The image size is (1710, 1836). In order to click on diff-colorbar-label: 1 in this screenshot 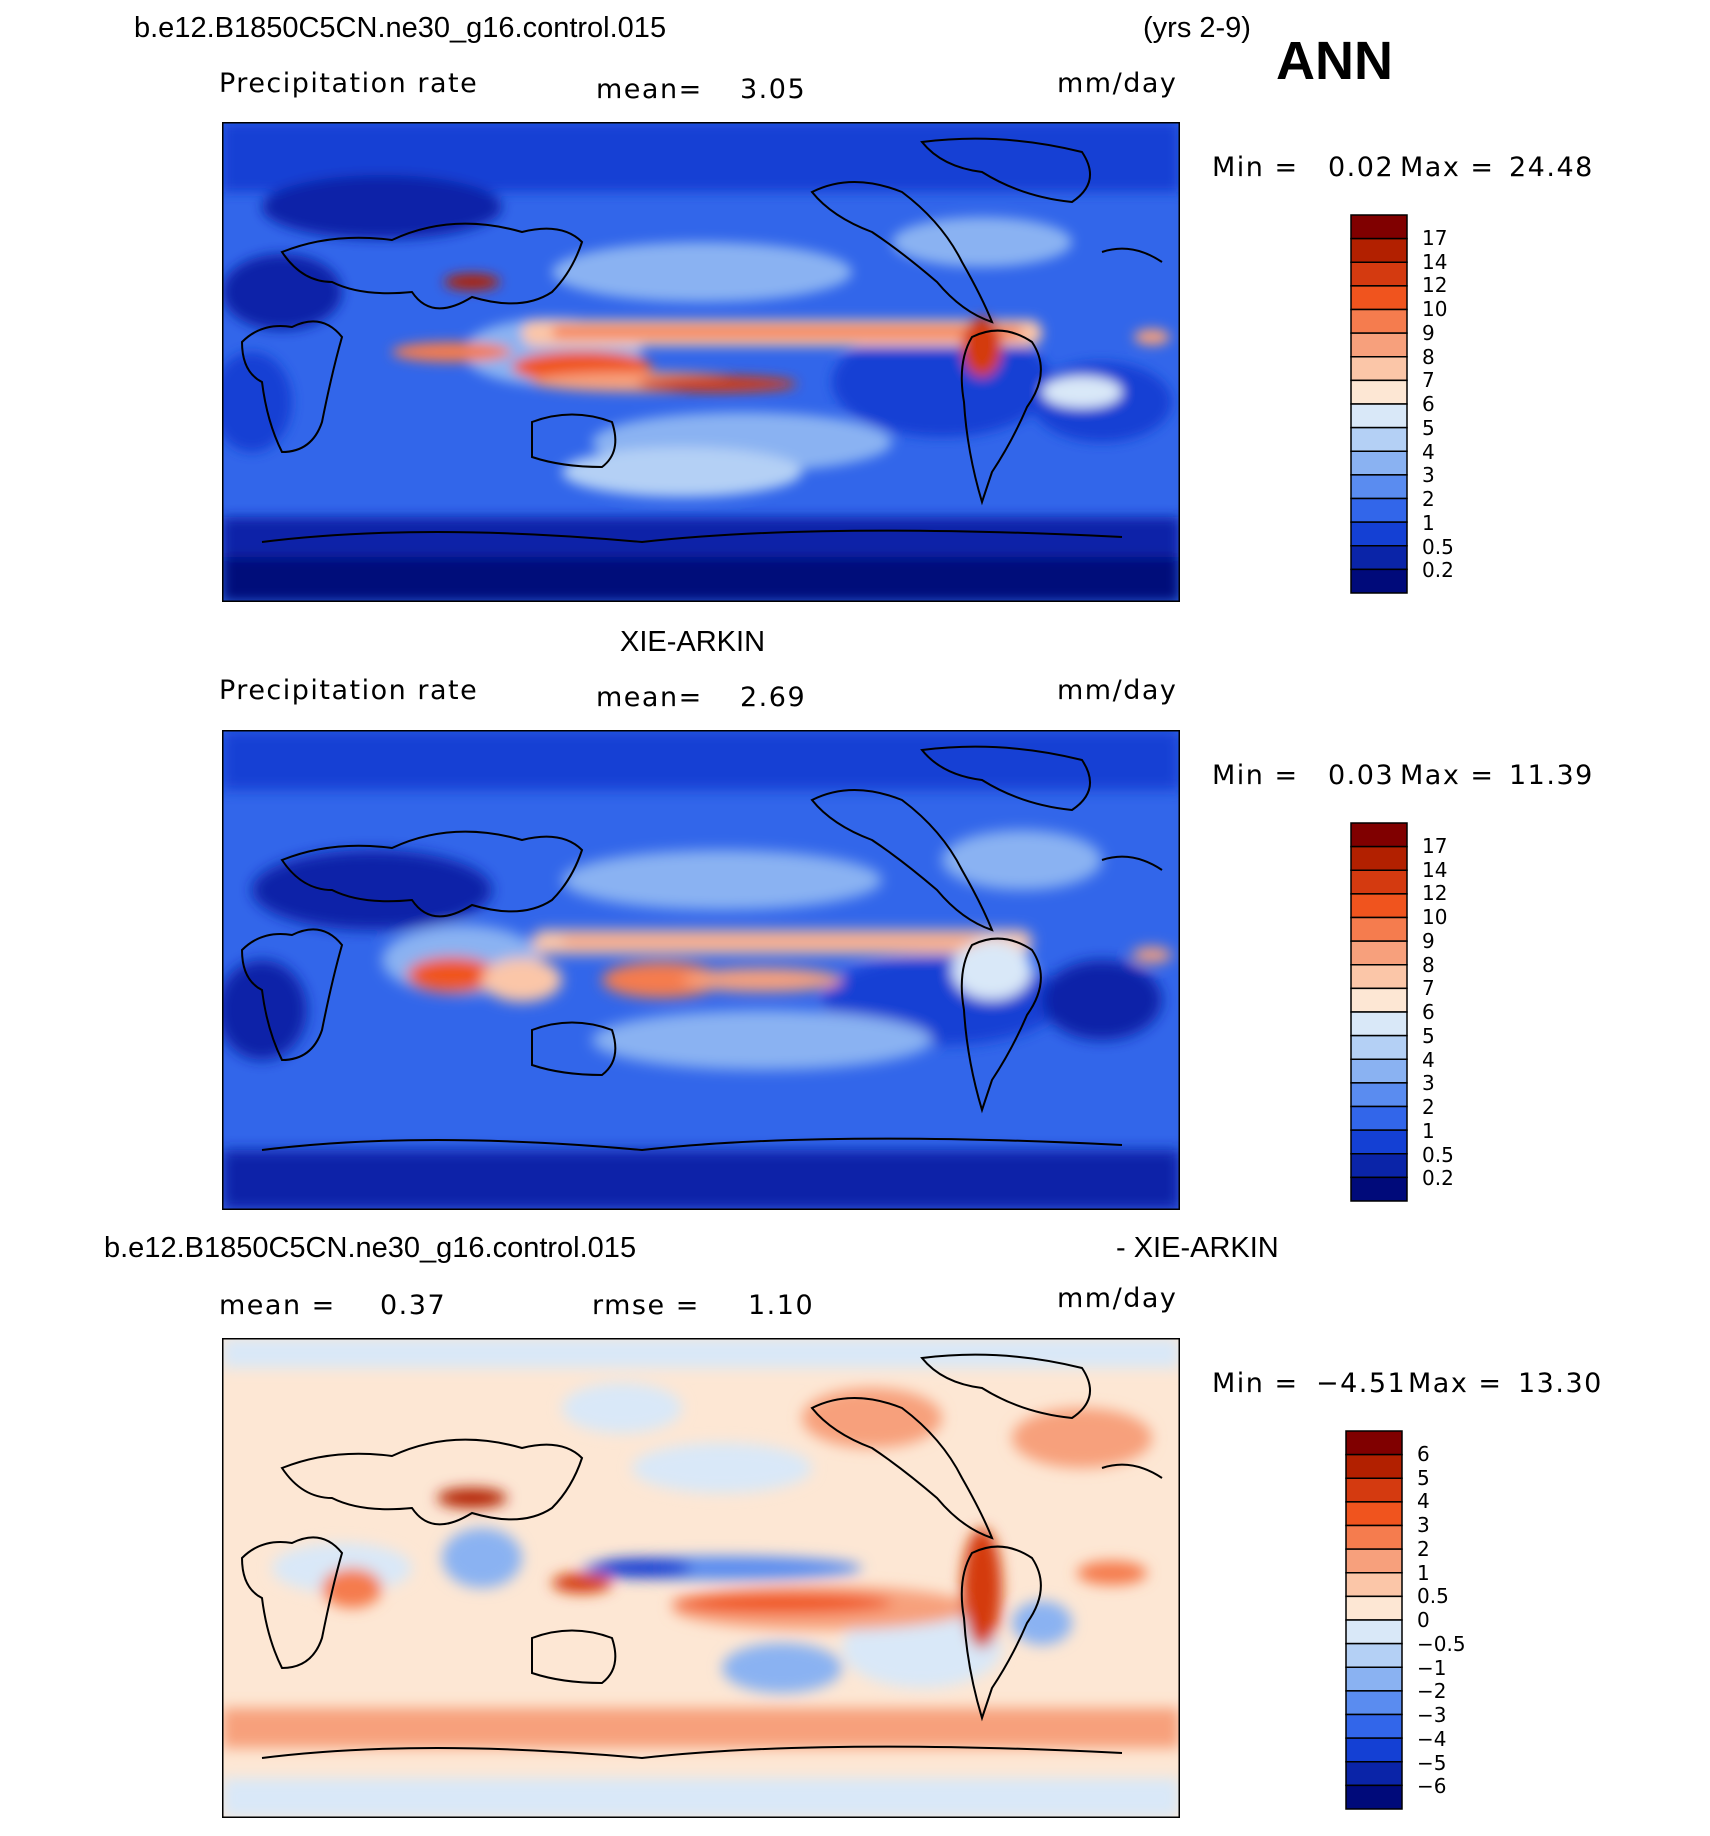, I will do `click(1423, 1572)`.